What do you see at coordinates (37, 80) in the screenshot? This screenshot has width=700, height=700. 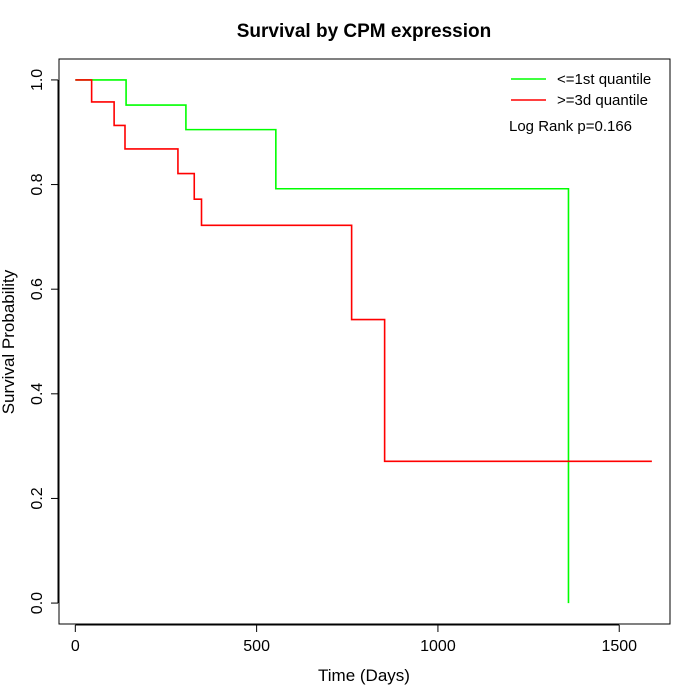 I see `y-tick-label: 1.0` at bounding box center [37, 80].